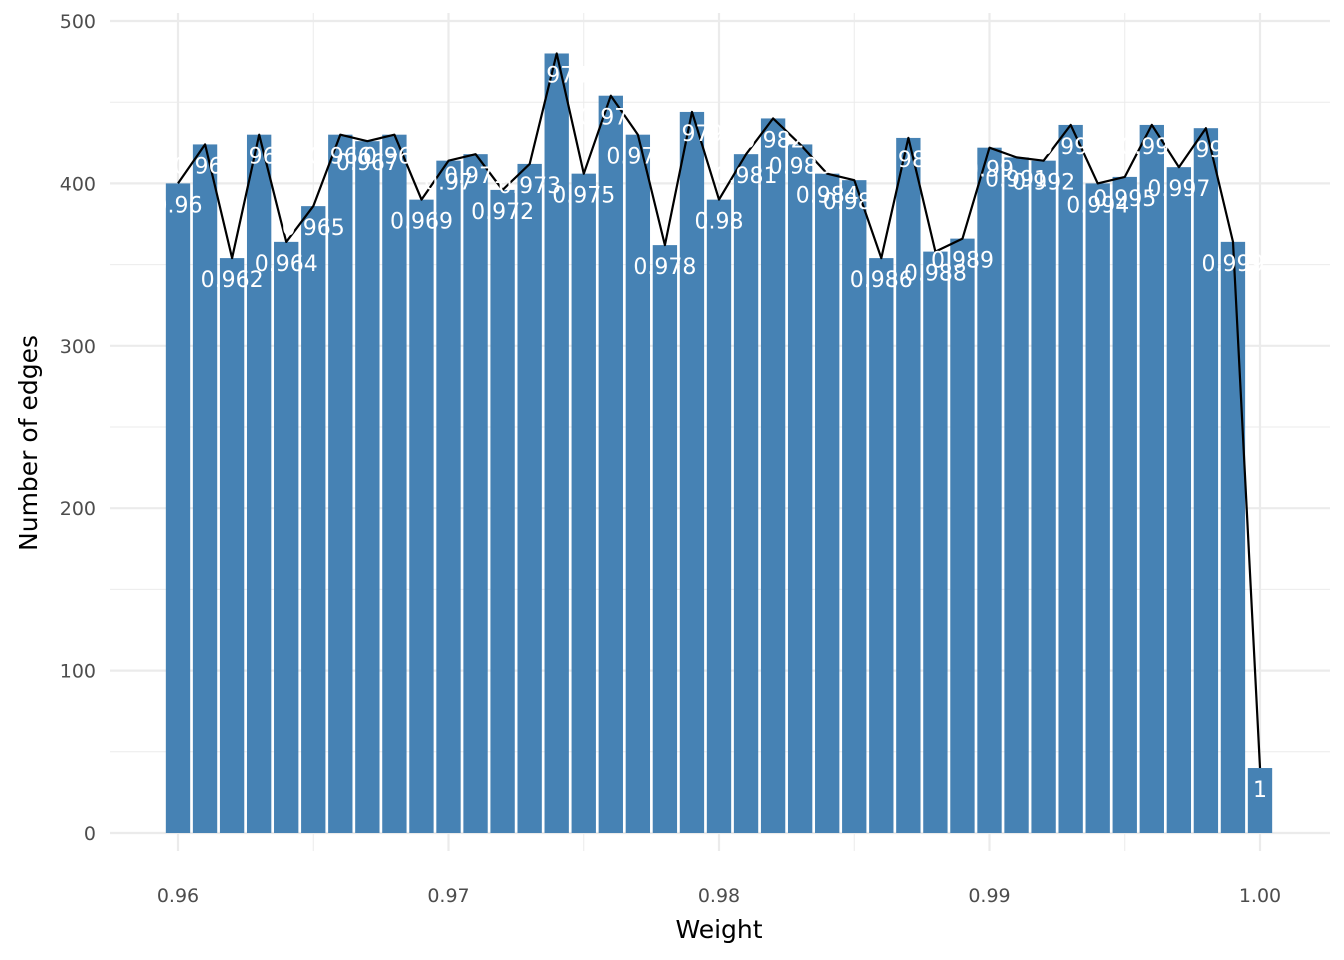  I want to click on y-tick-label: 0, so click(90, 834).